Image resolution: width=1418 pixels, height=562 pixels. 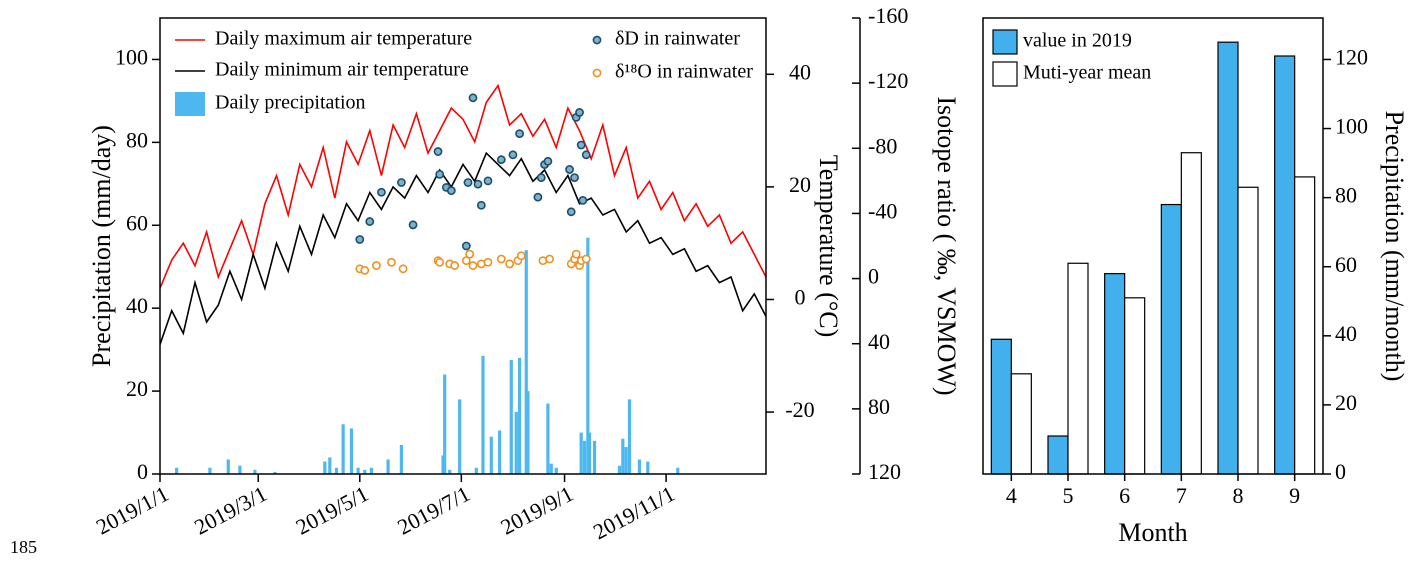 What do you see at coordinates (684, 72) in the screenshot?
I see `legend-label: δ¹⁸O in rainwater` at bounding box center [684, 72].